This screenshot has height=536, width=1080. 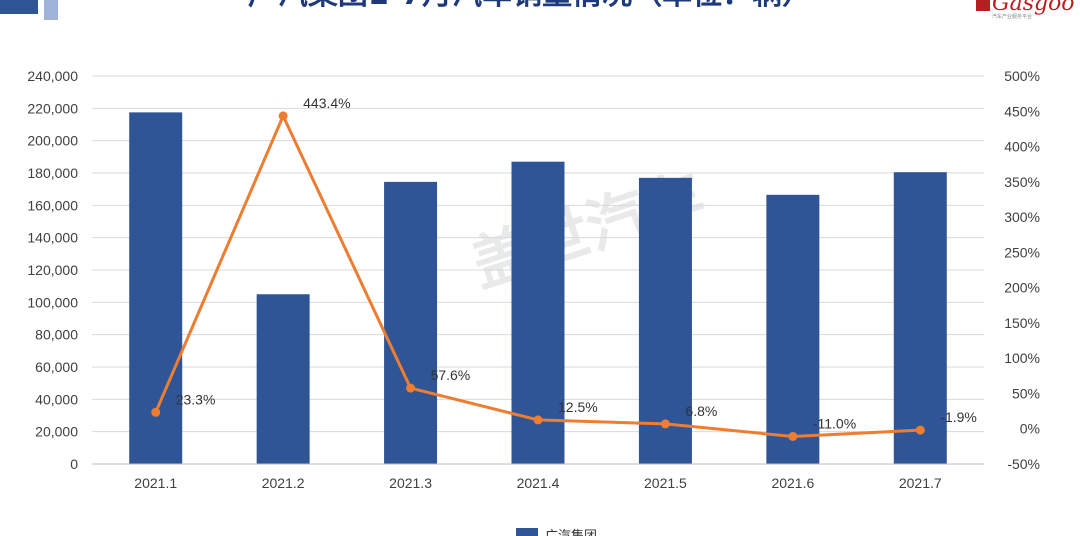 What do you see at coordinates (538, 483) in the screenshot?
I see `x-tick-label: 2021.4` at bounding box center [538, 483].